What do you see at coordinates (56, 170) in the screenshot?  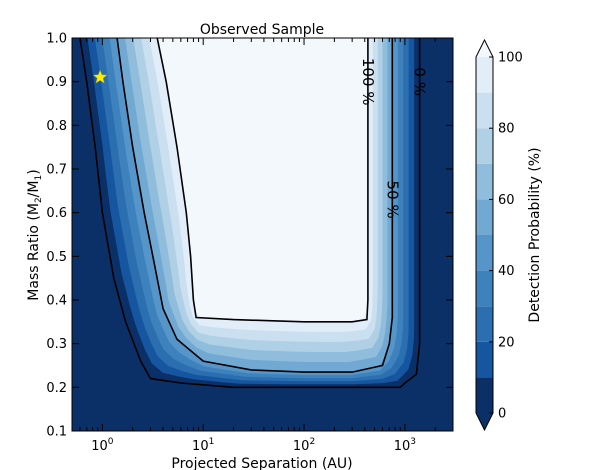 I see `y-tick-label: 0.7` at bounding box center [56, 170].